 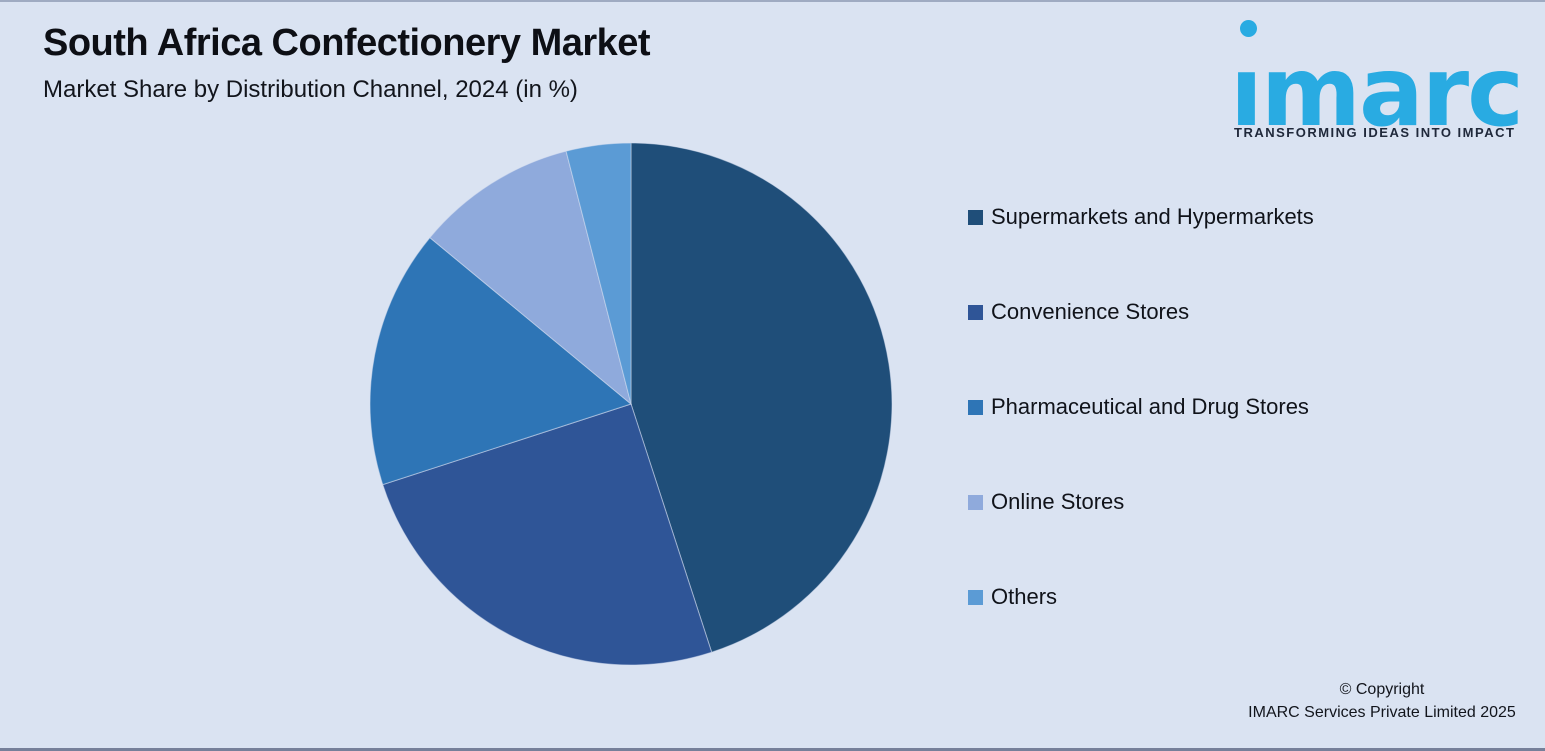 I want to click on legend-item-pharmaceutical-and-drug-stores: Pharmaceutical and Drug Stores, so click(x=1141, y=407).